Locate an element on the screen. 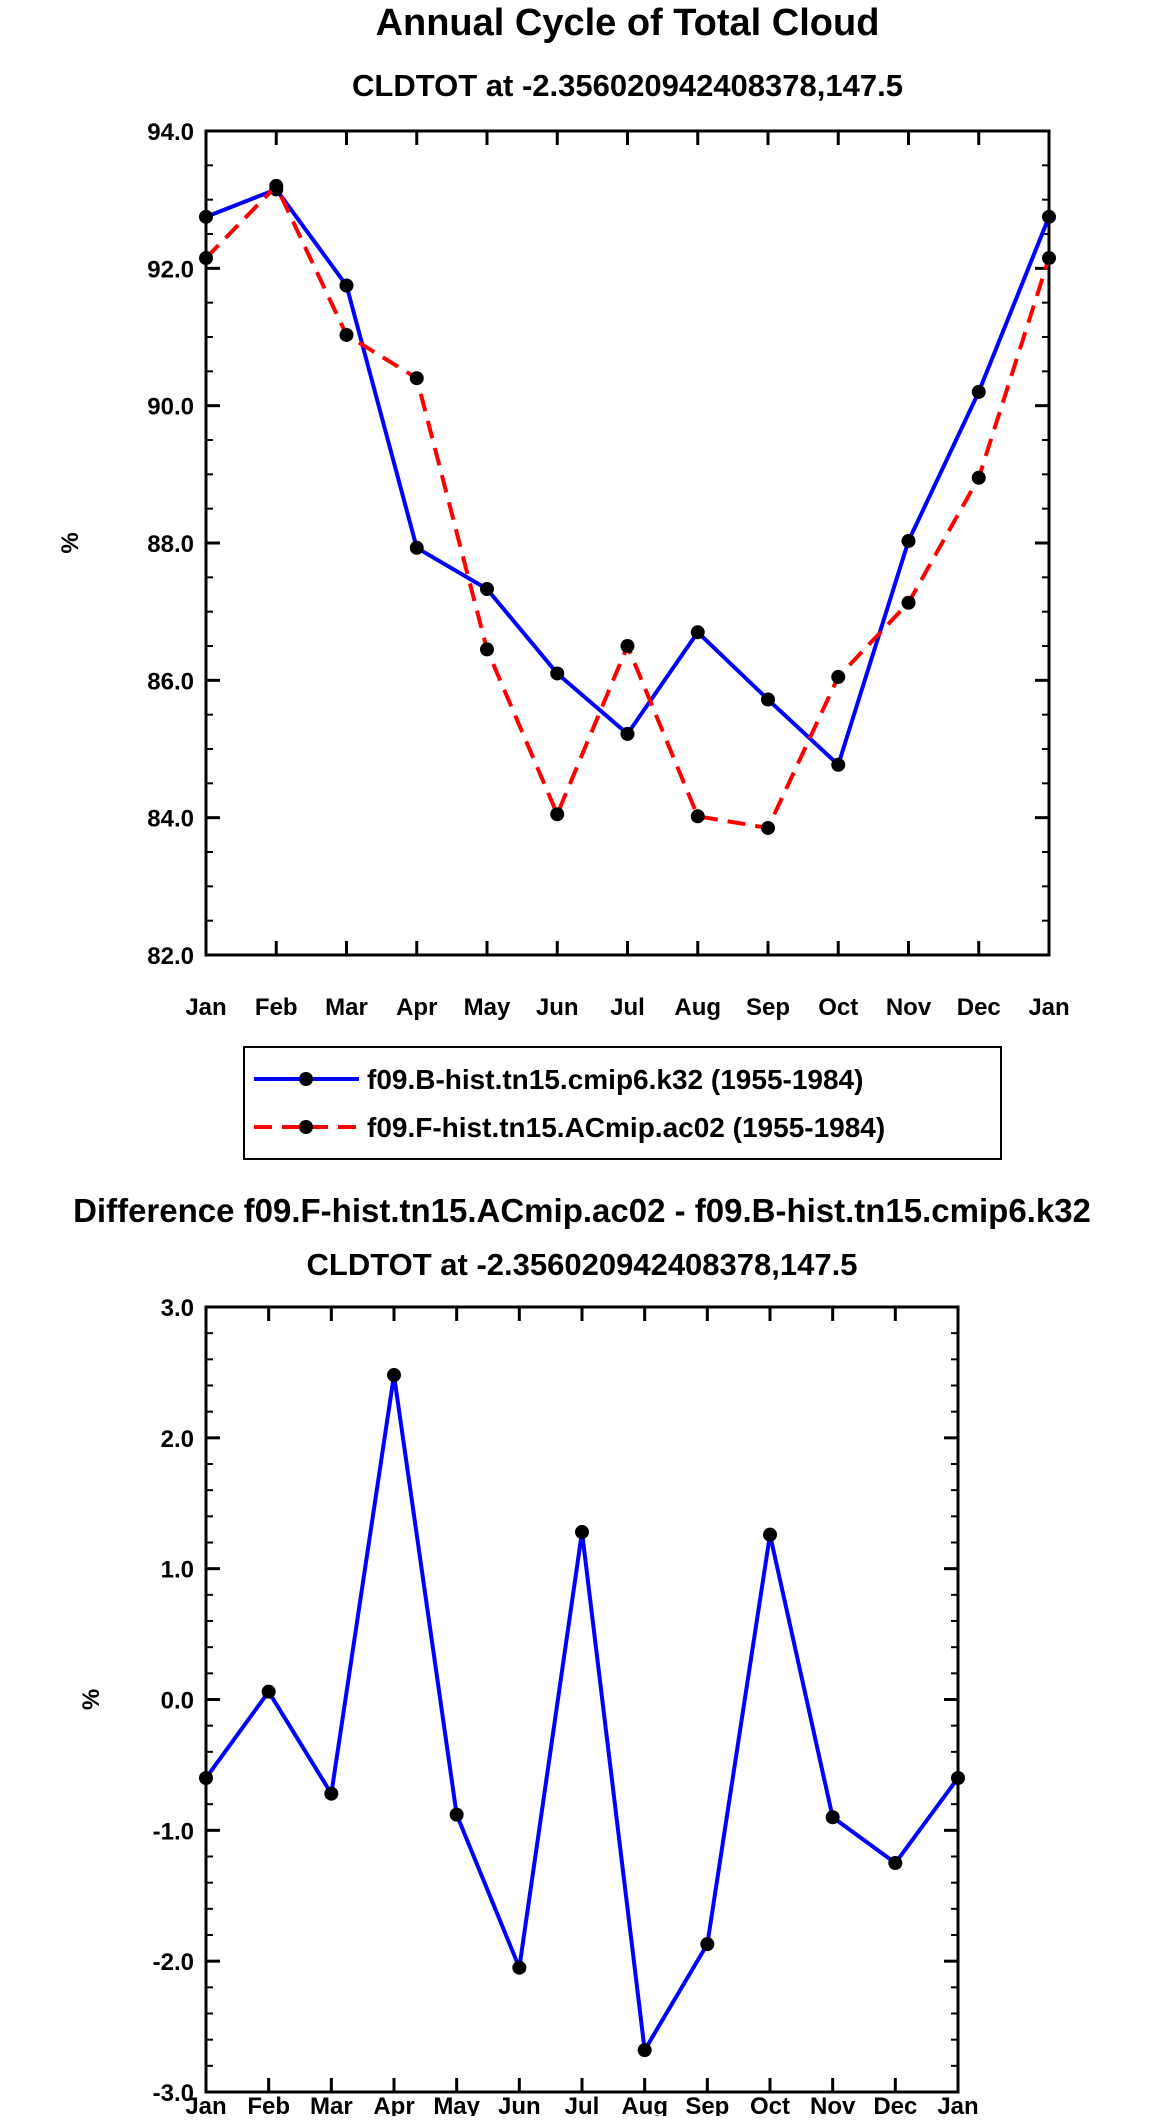  y-tick-label: 94.0 is located at coordinates (170, 132).